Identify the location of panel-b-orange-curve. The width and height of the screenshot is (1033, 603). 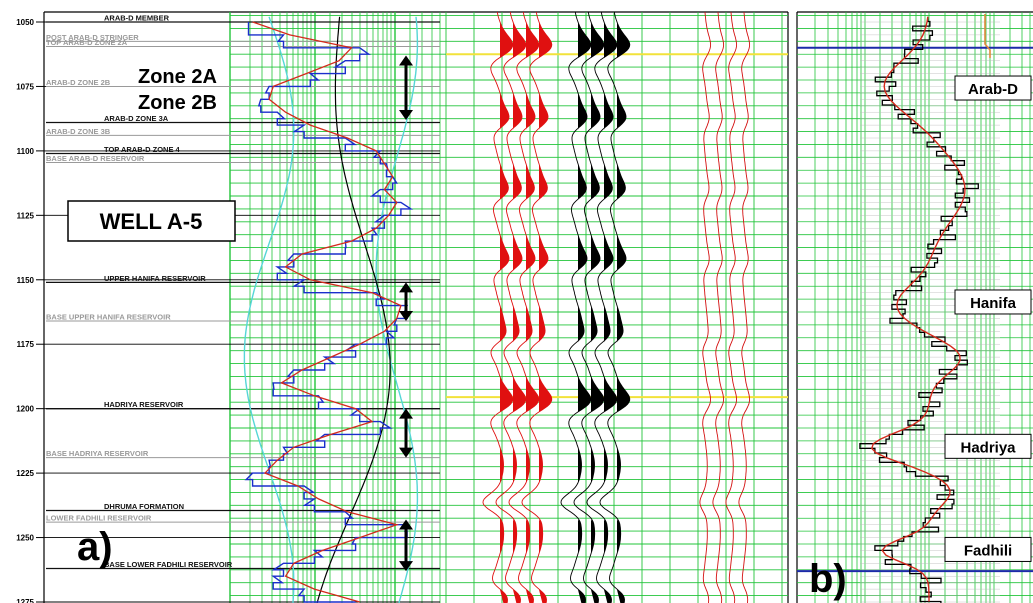
(987, 36).